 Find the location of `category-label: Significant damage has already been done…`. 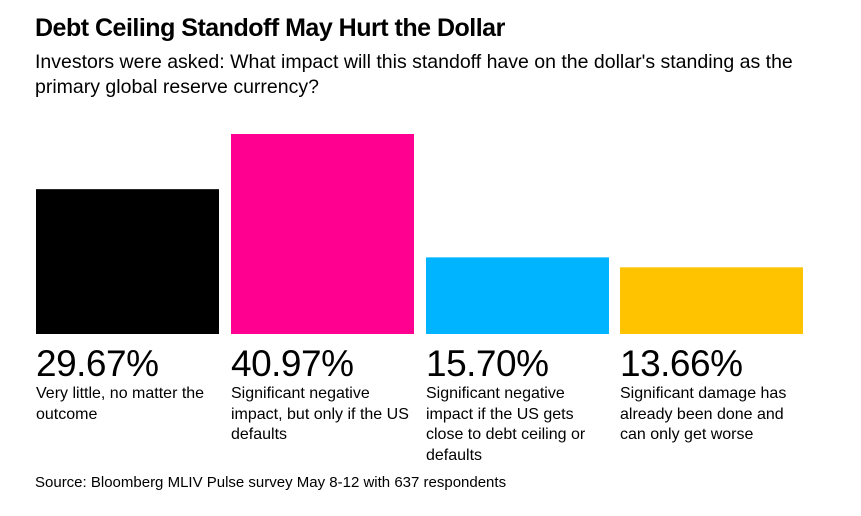

category-label: Significant damage has already been done… is located at coordinates (703, 414).